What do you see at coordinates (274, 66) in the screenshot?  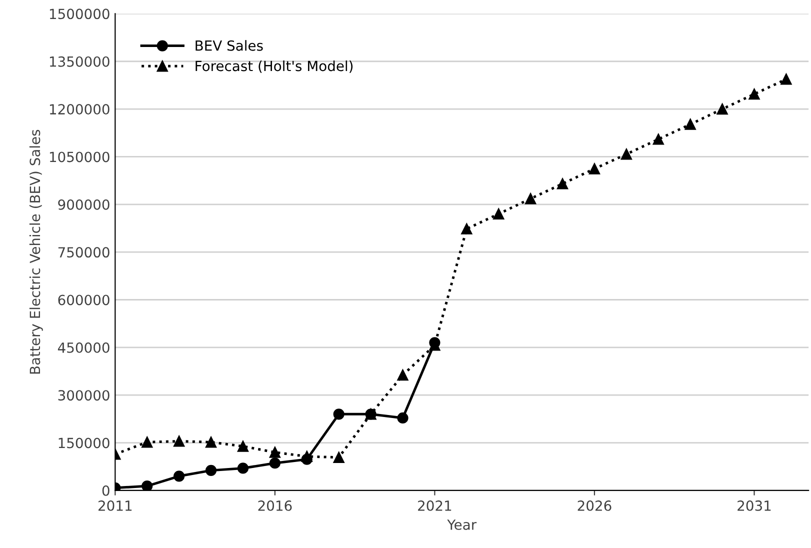 I see `legend-label: Forecast (Holt's Model)` at bounding box center [274, 66].